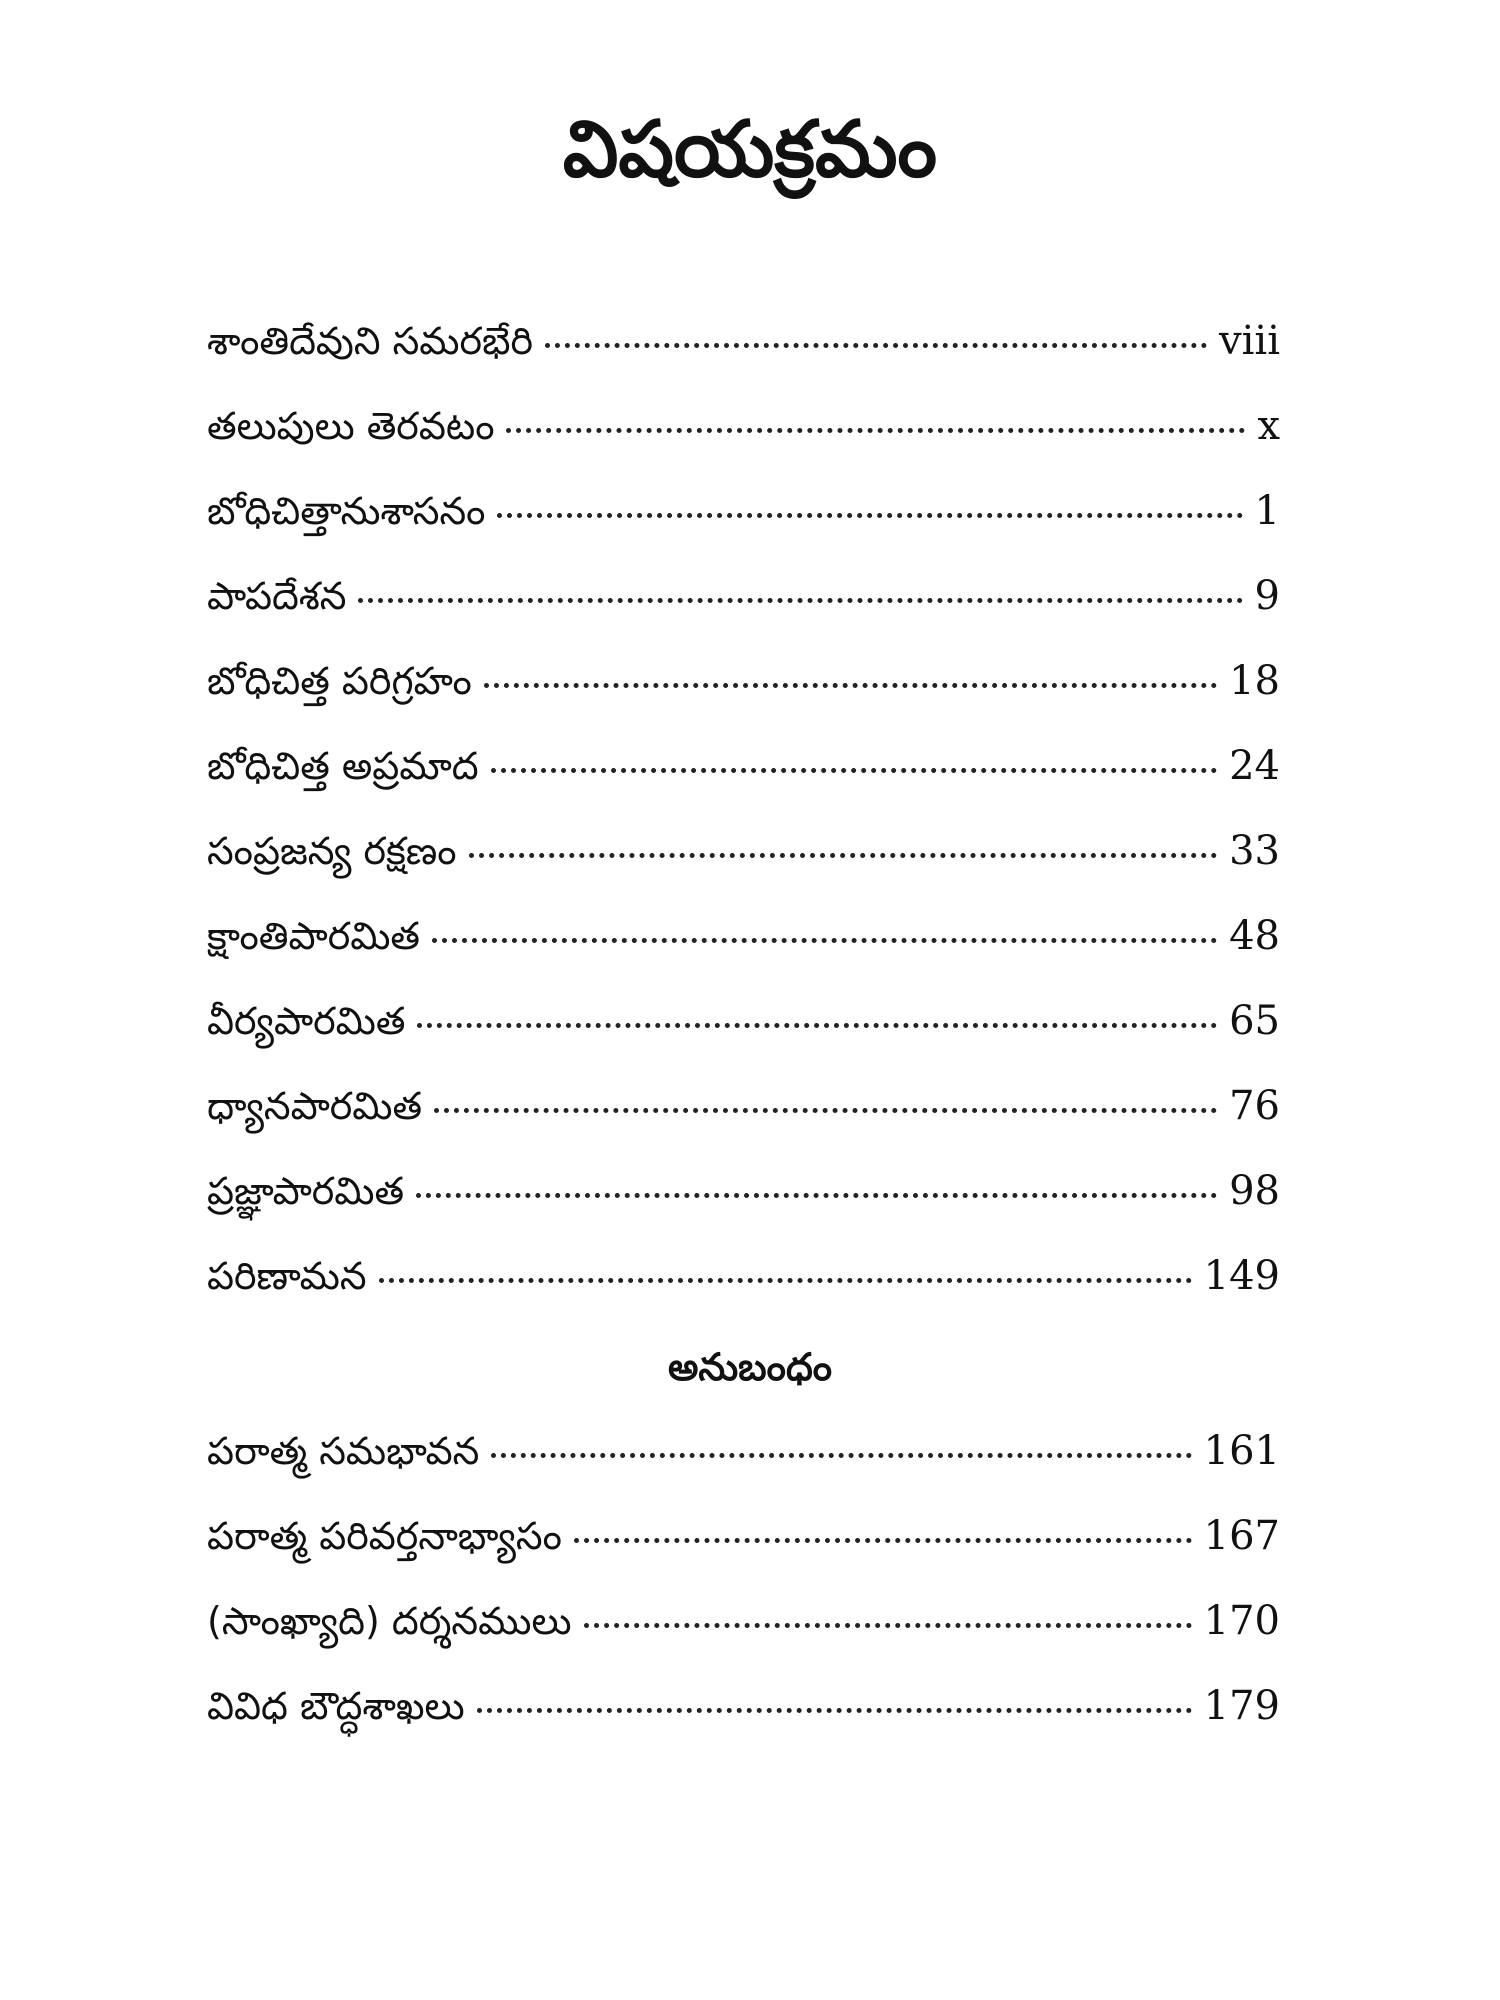 The image size is (1500, 2000). What do you see at coordinates (1241, 1536) in the screenshot?
I see `toc-entry-page: 167` at bounding box center [1241, 1536].